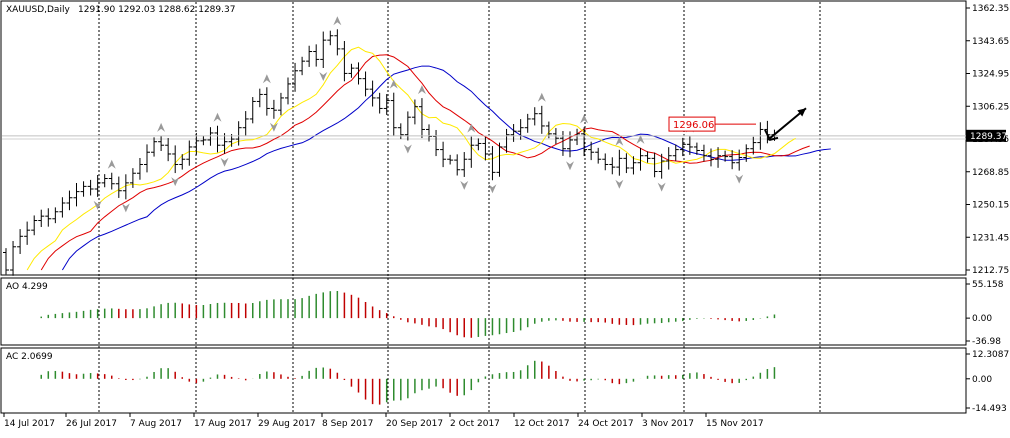  I want to click on time-tick-label: 12 Oct 2017, so click(542, 424).